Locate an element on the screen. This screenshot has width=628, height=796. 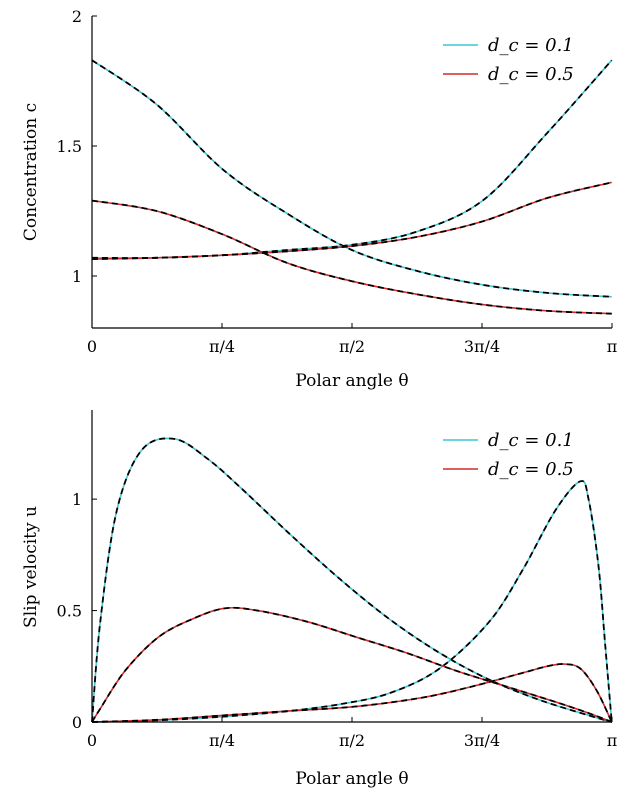
y-tick-label: 0.5 is located at coordinates (69, 611).